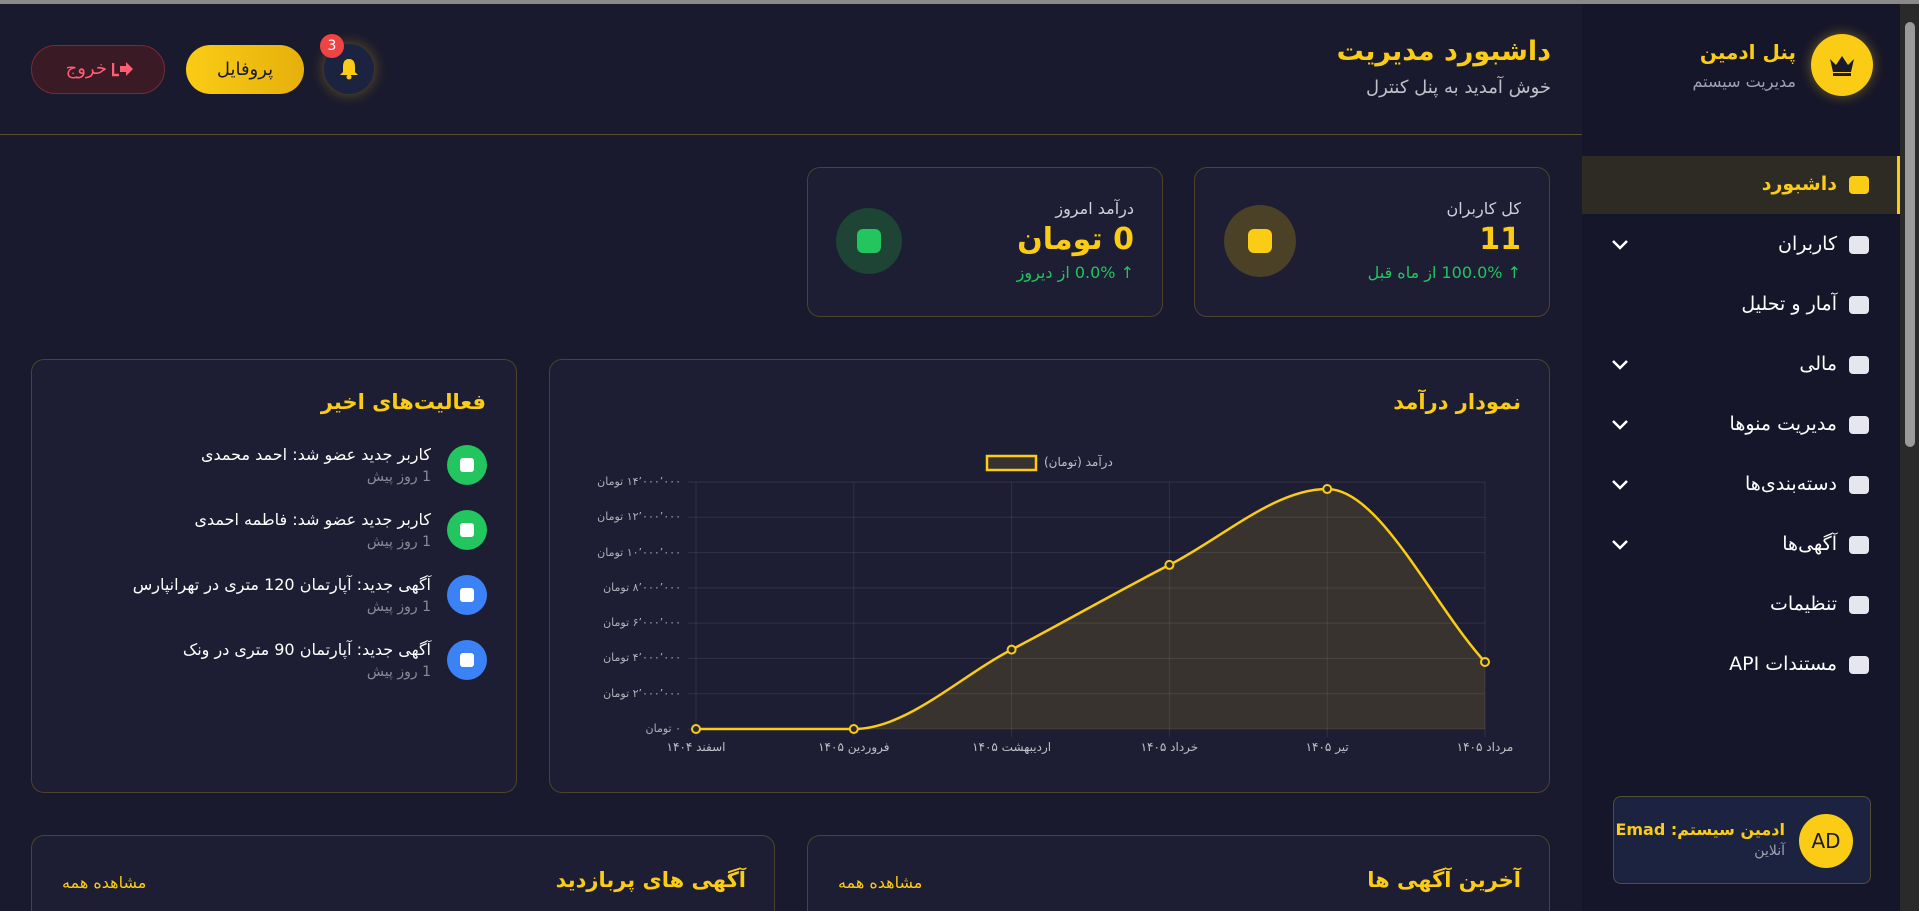 Image resolution: width=1919 pixels, height=911 pixels. What do you see at coordinates (1700, 829) in the screenshot?
I see `user-name: ادمین سیستم: Emad` at bounding box center [1700, 829].